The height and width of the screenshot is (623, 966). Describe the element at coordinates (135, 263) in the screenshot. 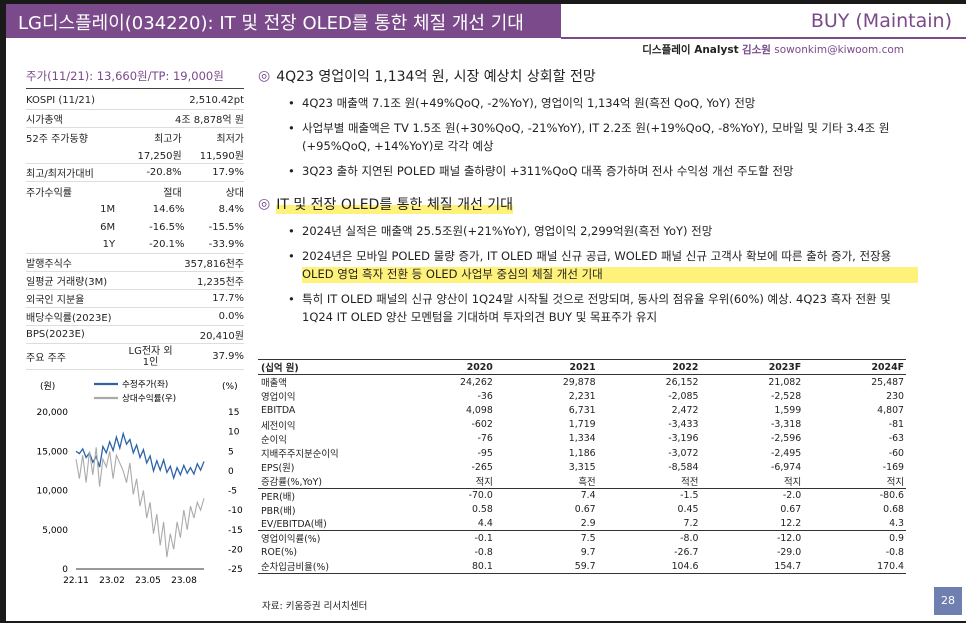

I see `info-row: 발행주식수 357,816천주` at that location.